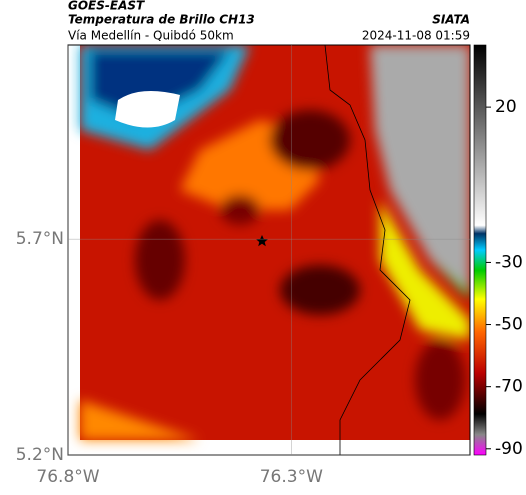 The image size is (526, 495). I want to click on y-tick-label: 5.7°N, so click(40, 239).